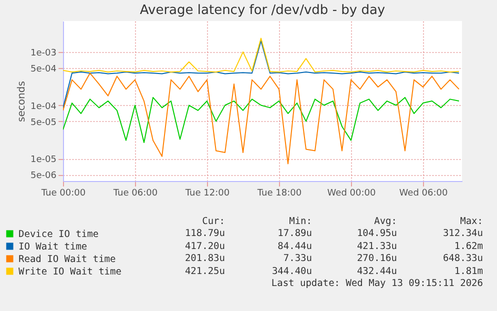  Describe the element at coordinates (376, 271) in the screenshot. I see `text: 432.44u` at that location.